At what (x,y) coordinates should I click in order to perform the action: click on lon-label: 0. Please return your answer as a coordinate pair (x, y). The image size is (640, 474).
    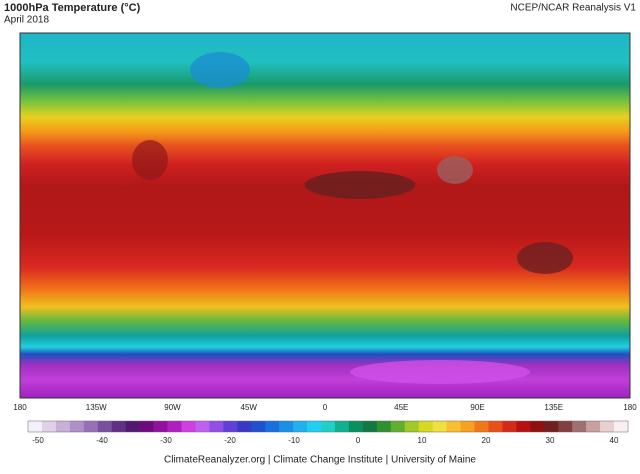
    Looking at the image, I should click on (325, 407).